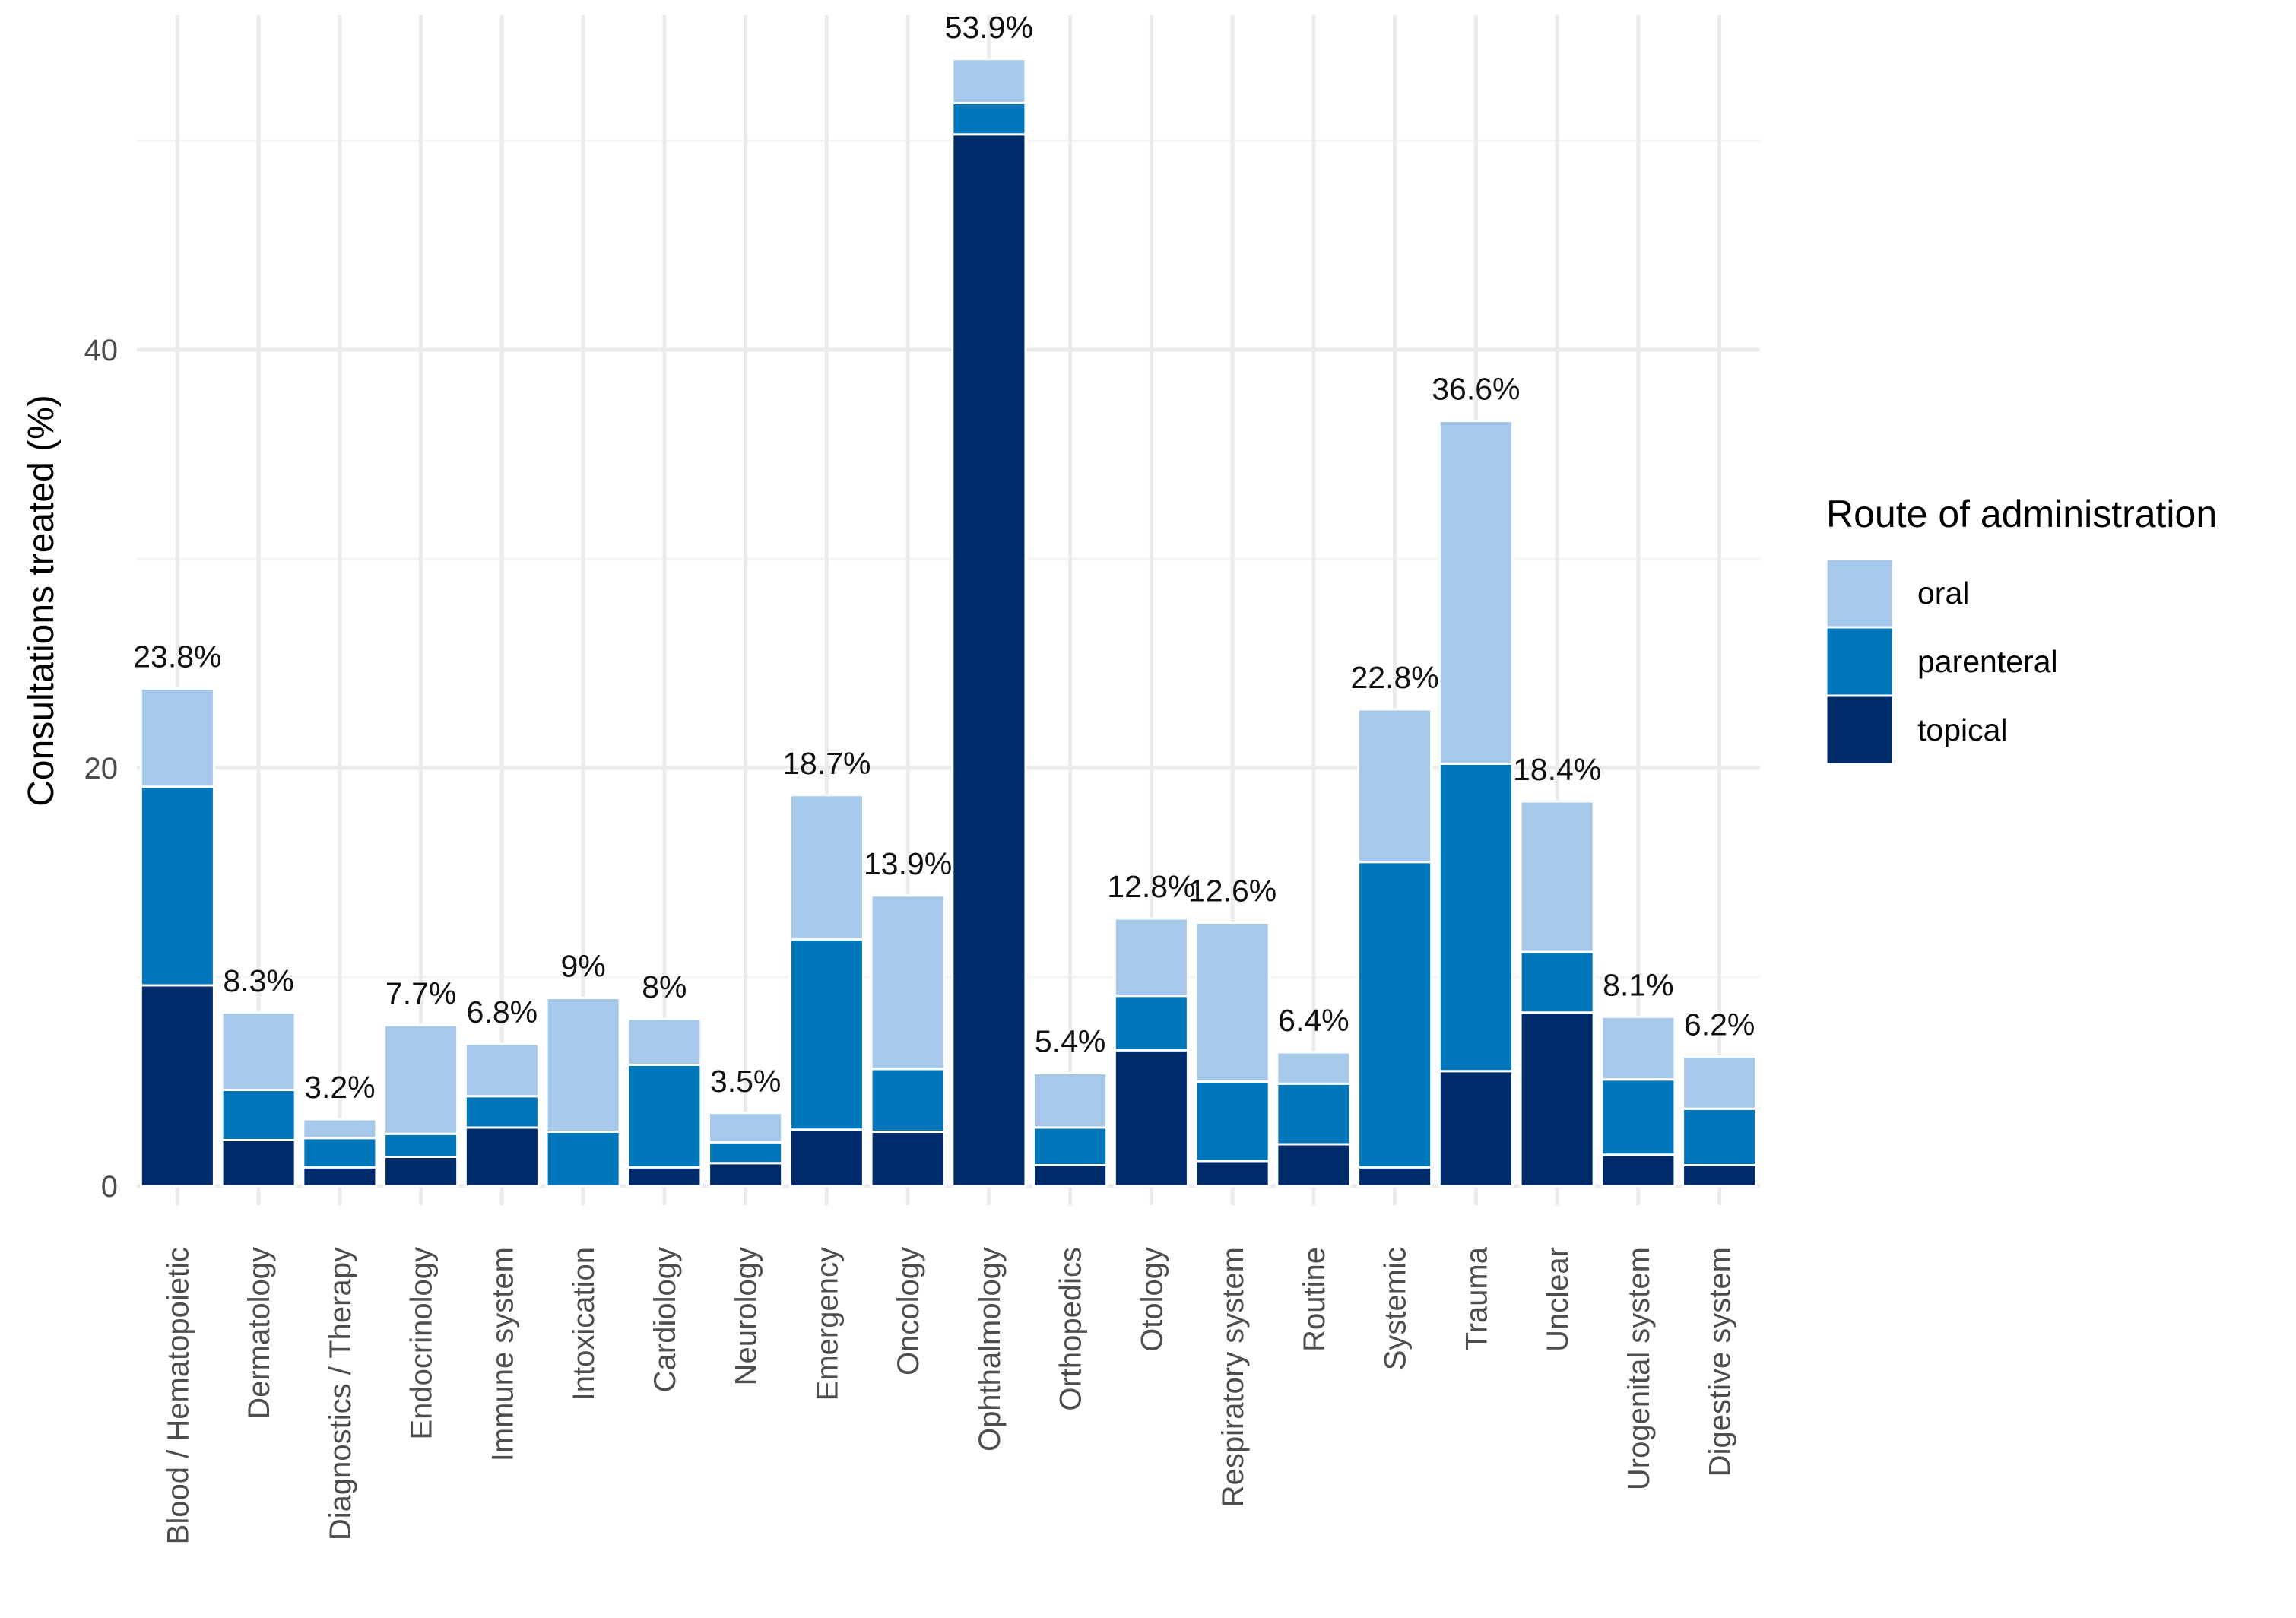 This screenshot has height=1618, width=2296. Describe the element at coordinates (1639, 1368) in the screenshot. I see `x-tick-label: Urogenital system` at that location.